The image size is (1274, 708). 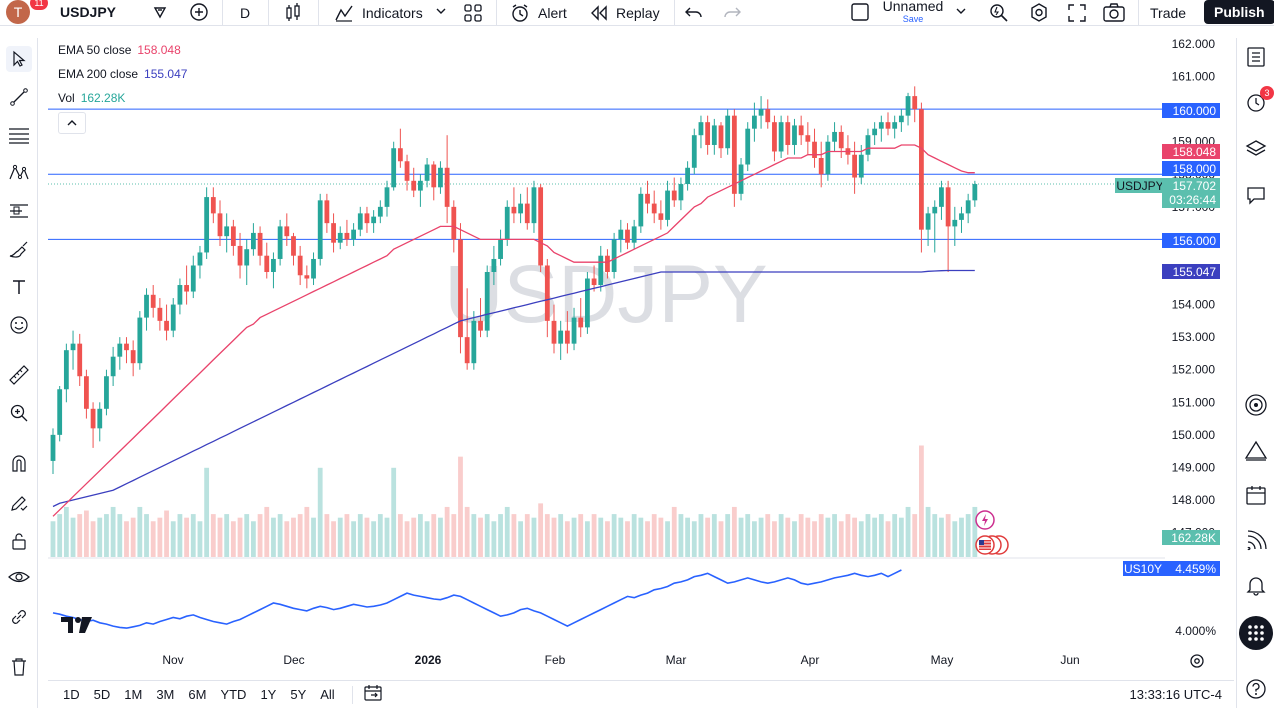 What do you see at coordinates (133, 694) in the screenshot?
I see `timeframe-1m-button: 1M` at bounding box center [133, 694].